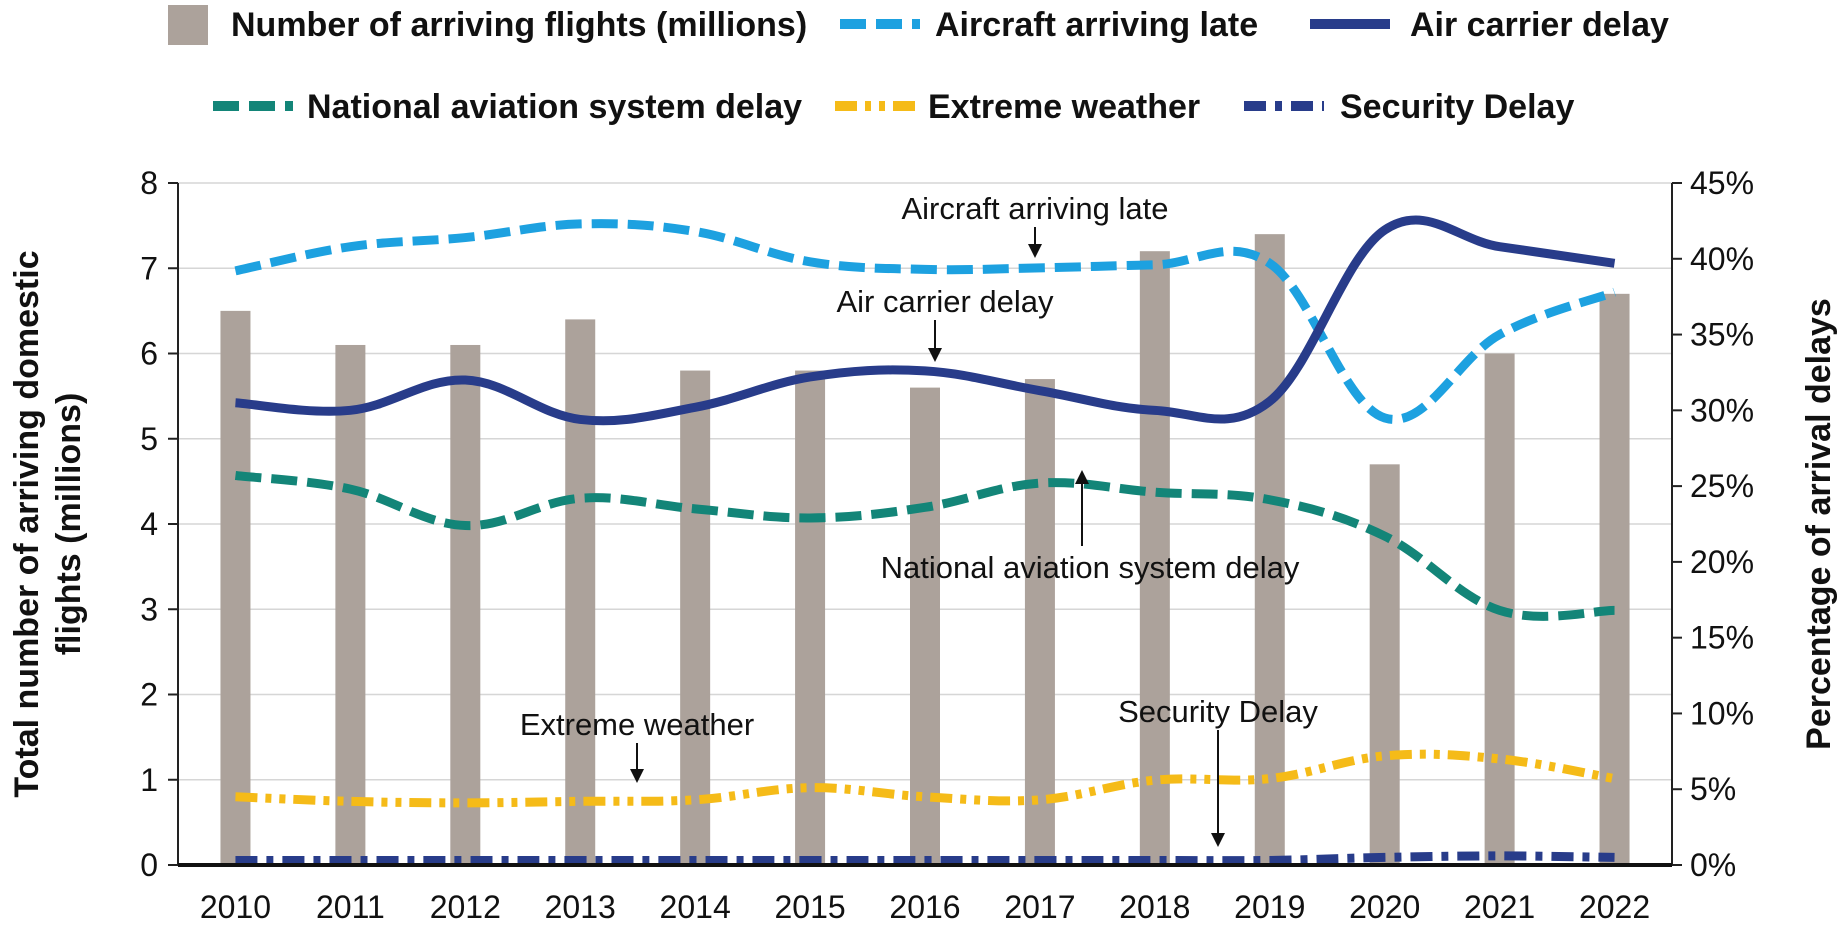  Describe the element at coordinates (554, 107) in the screenshot. I see `legend-label: National aviation system delay` at that location.